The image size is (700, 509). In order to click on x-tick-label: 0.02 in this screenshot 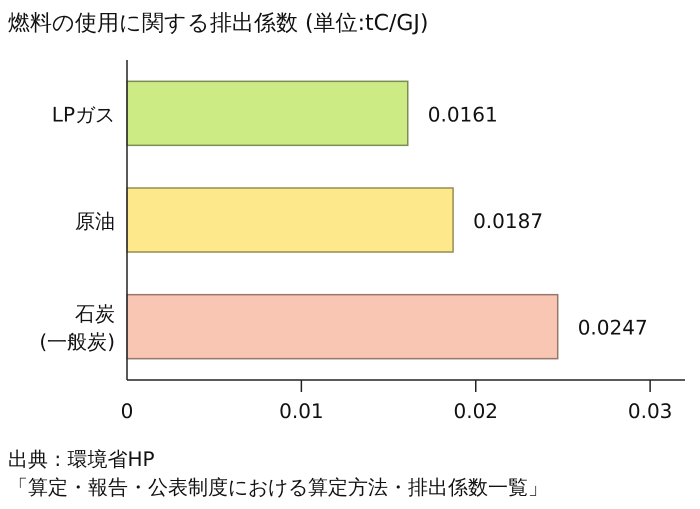, I will do `click(475, 411)`.